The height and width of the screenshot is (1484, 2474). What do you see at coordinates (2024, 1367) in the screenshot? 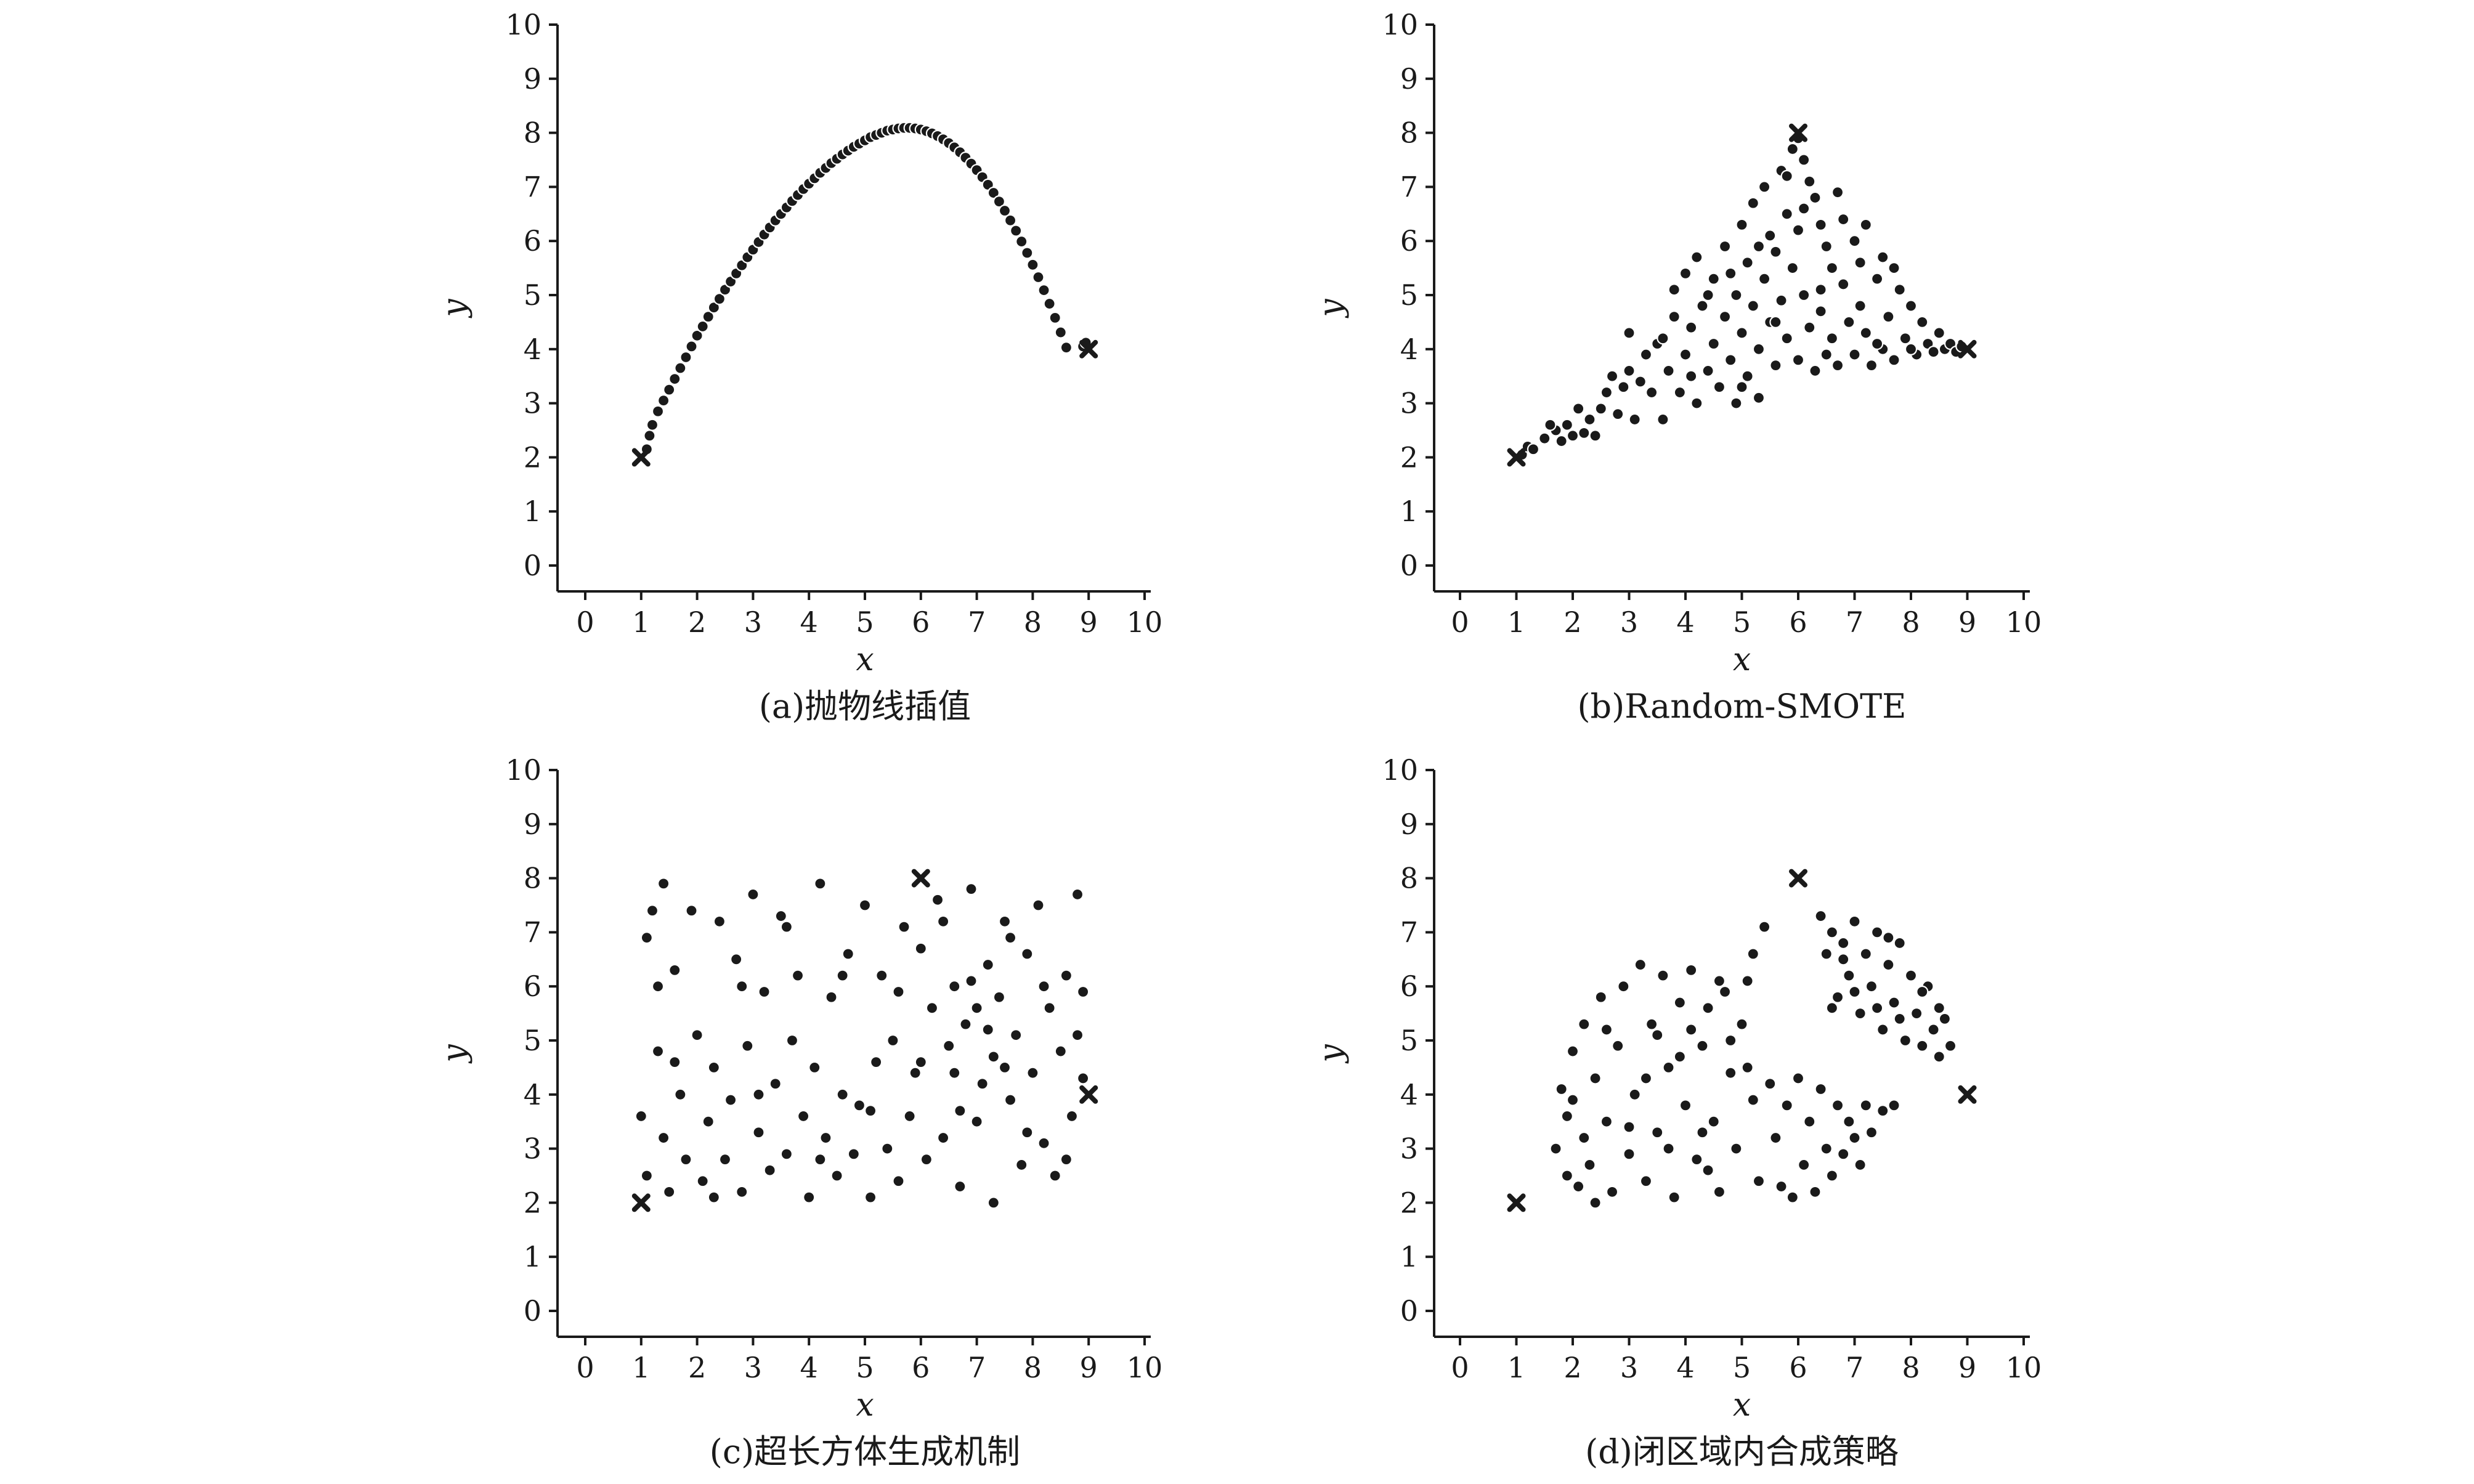
I see `x-tick-label: 10` at bounding box center [2024, 1367].